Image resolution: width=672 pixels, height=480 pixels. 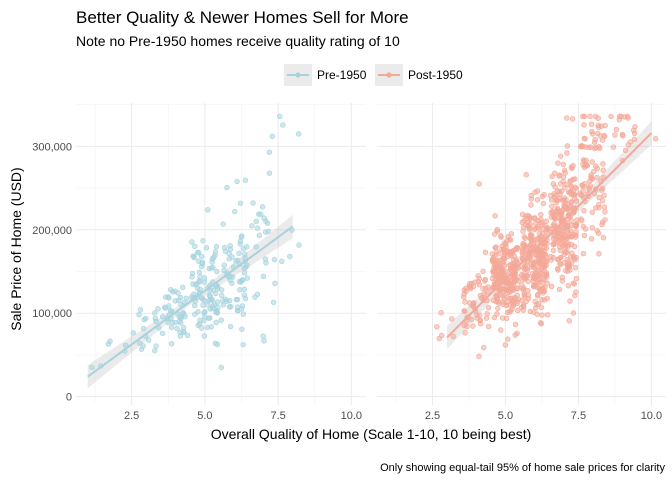 I want to click on x-tick-label: 10.0, so click(x=651, y=416).